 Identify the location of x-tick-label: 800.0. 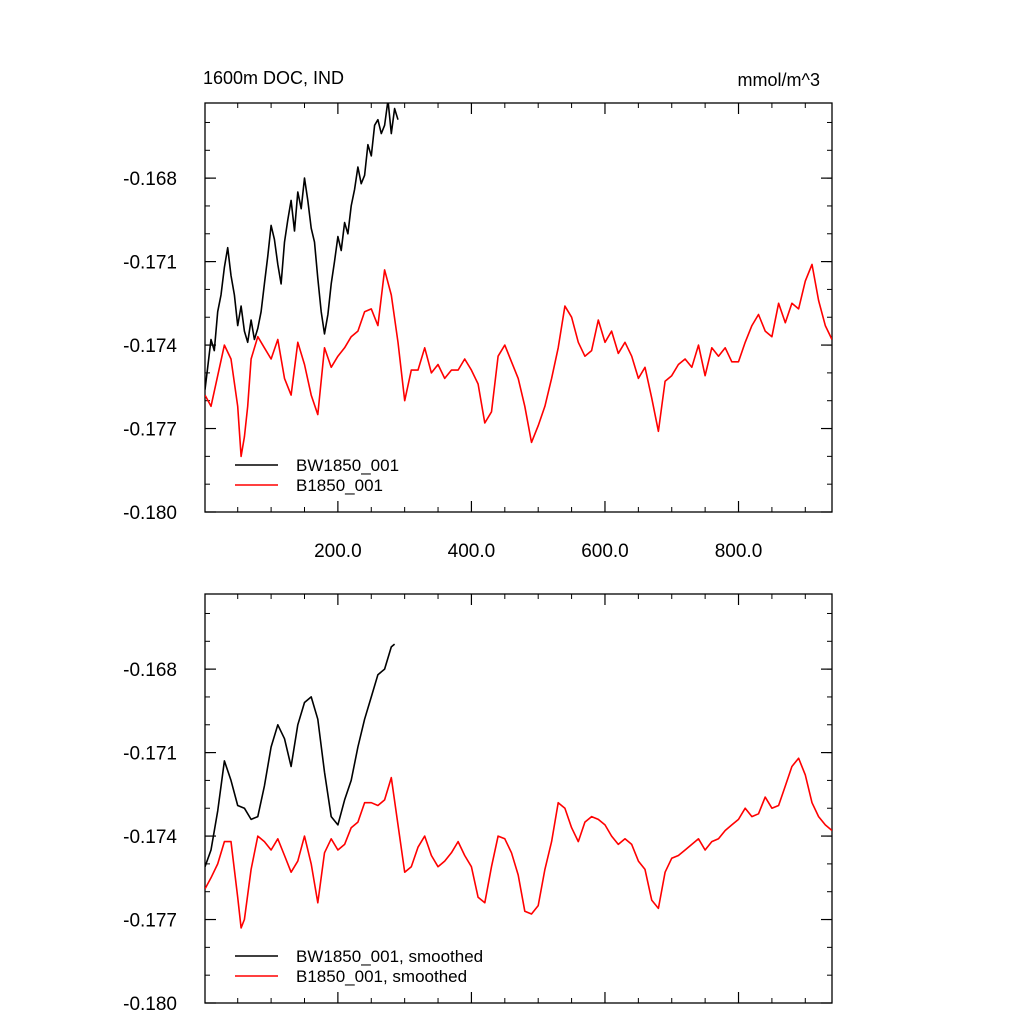
(739, 551).